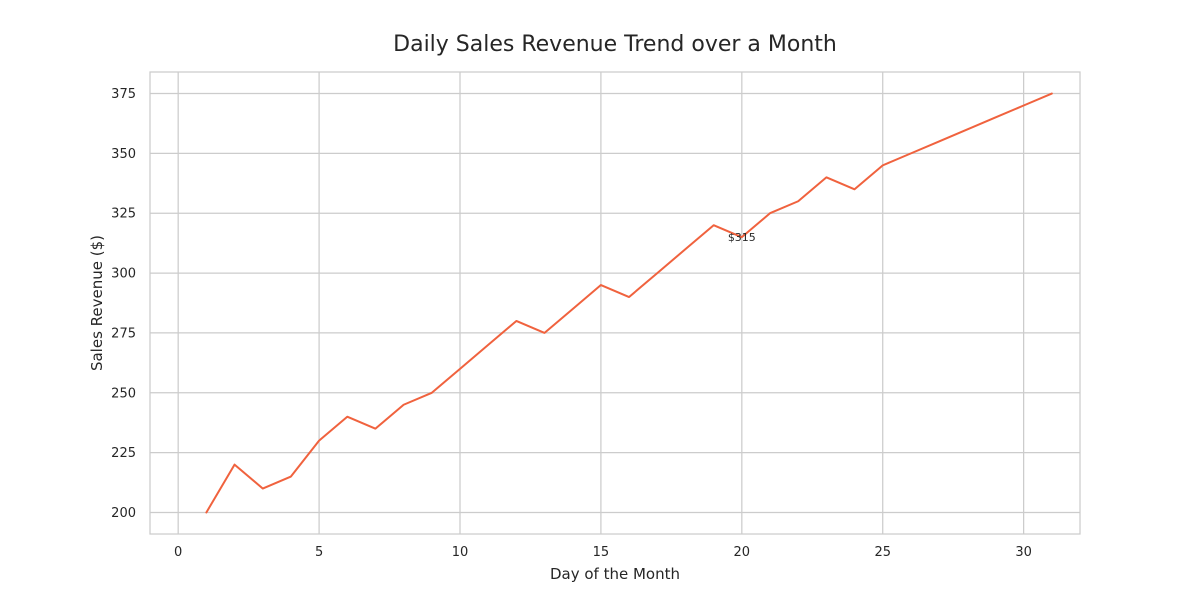 The width and height of the screenshot is (1200, 600). I want to click on x-tick-label: 10, so click(460, 552).